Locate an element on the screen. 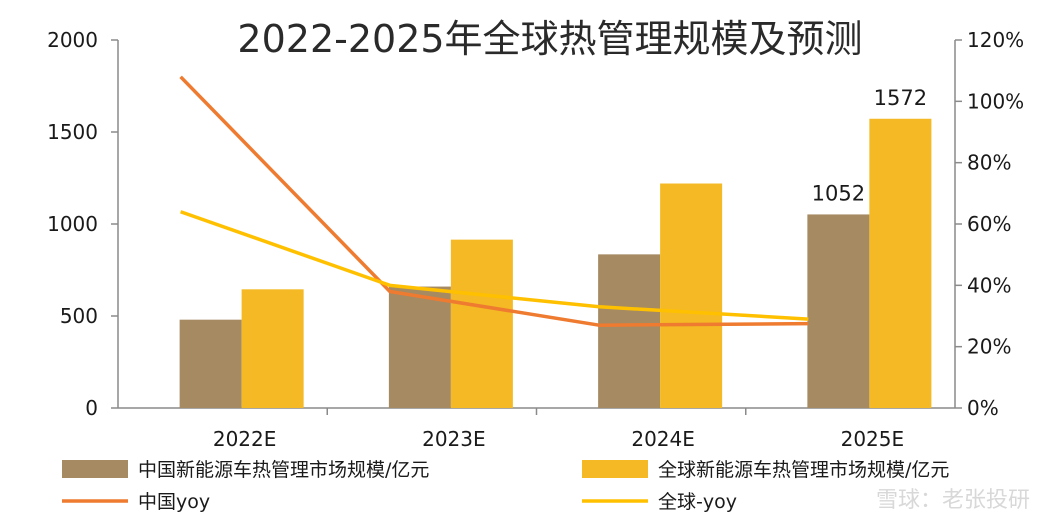  y-left-tick-label: 1500 is located at coordinates (72, 132).